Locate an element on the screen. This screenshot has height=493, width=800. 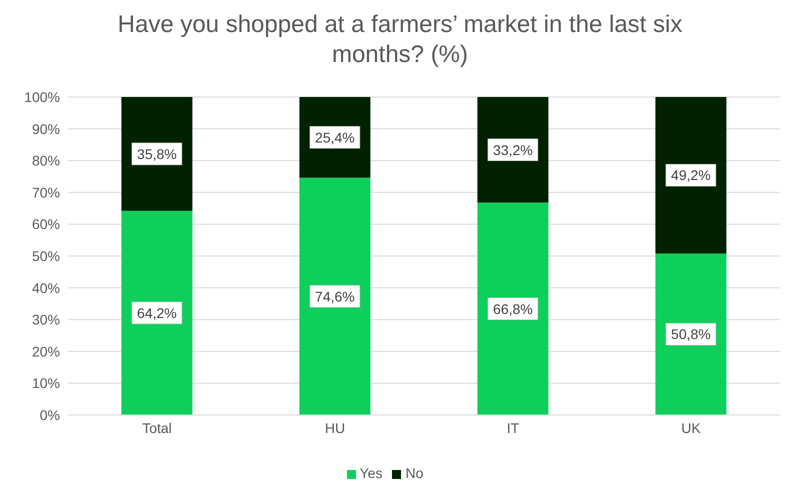
y-tick-label: 50% is located at coordinates (46, 256).